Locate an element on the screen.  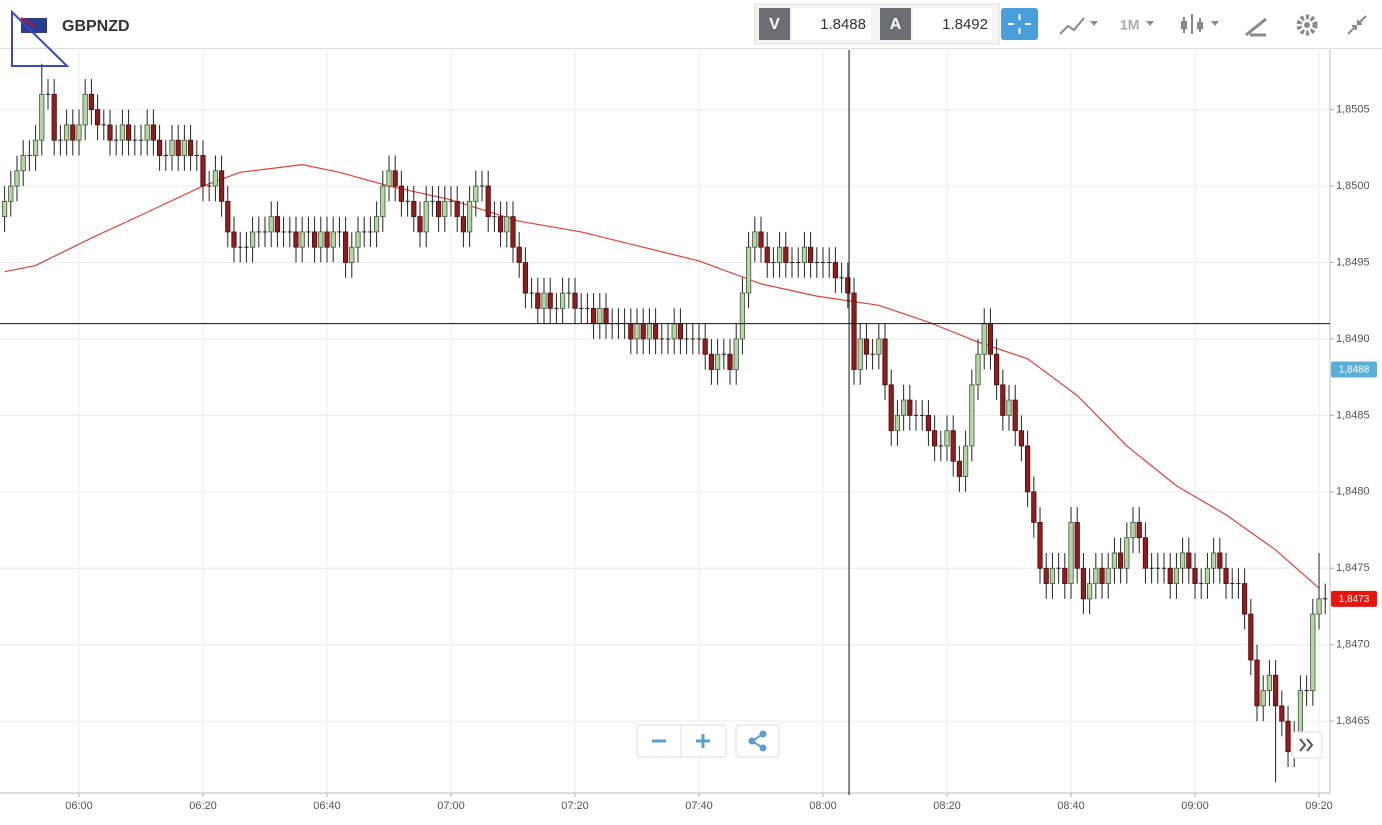
zoom-in is located at coordinates (703, 741).